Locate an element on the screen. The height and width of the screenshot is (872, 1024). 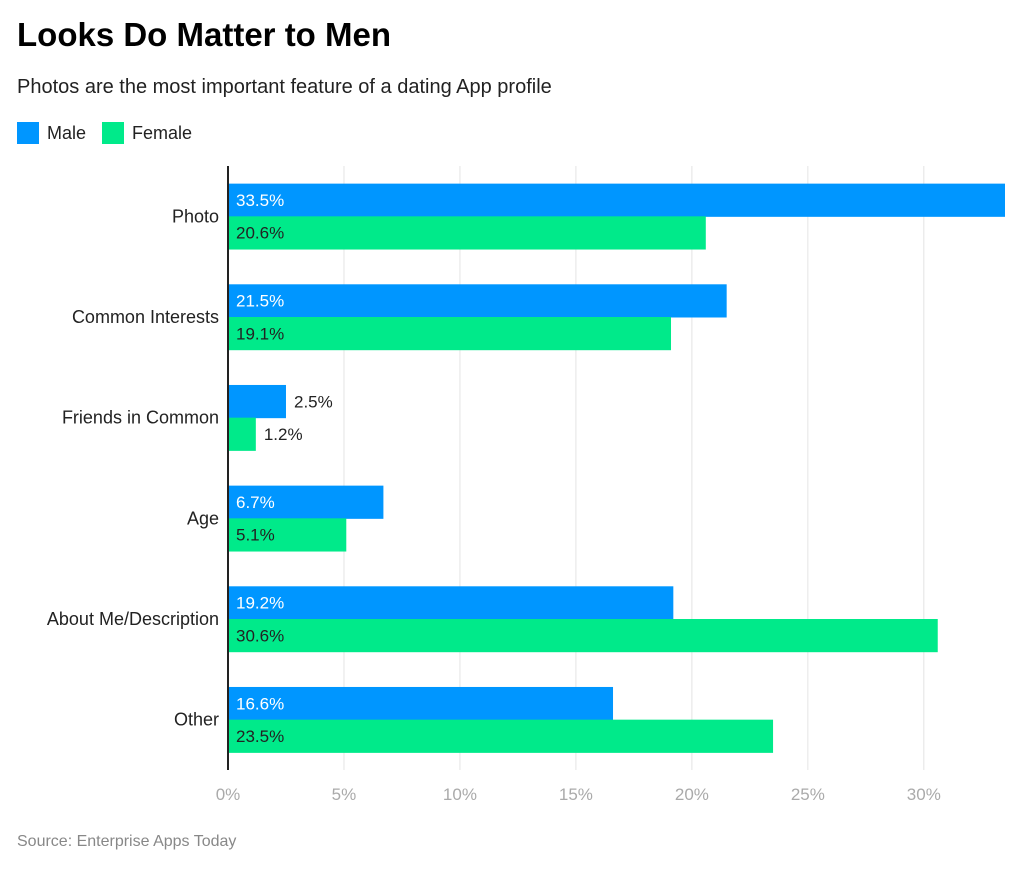
legend: Male Female is located at coordinates (104, 133).